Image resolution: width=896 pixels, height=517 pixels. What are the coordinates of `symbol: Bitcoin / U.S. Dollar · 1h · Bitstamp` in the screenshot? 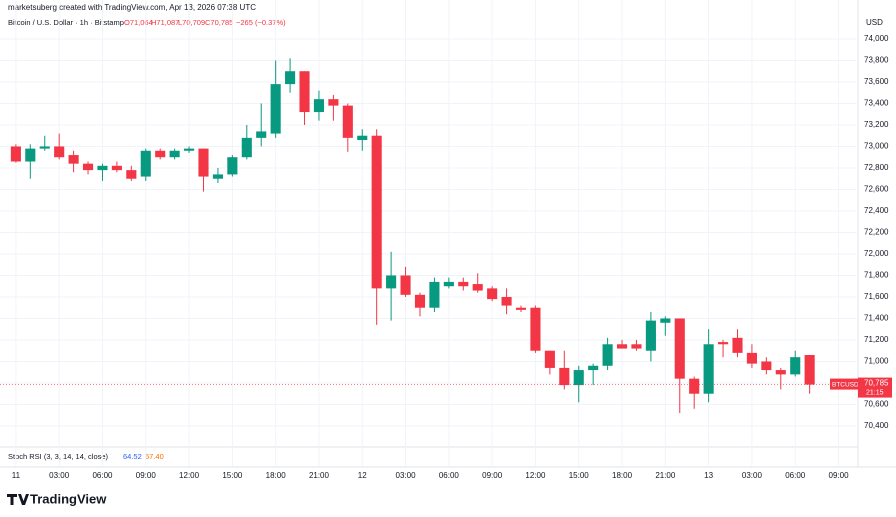 It's located at (66, 22).